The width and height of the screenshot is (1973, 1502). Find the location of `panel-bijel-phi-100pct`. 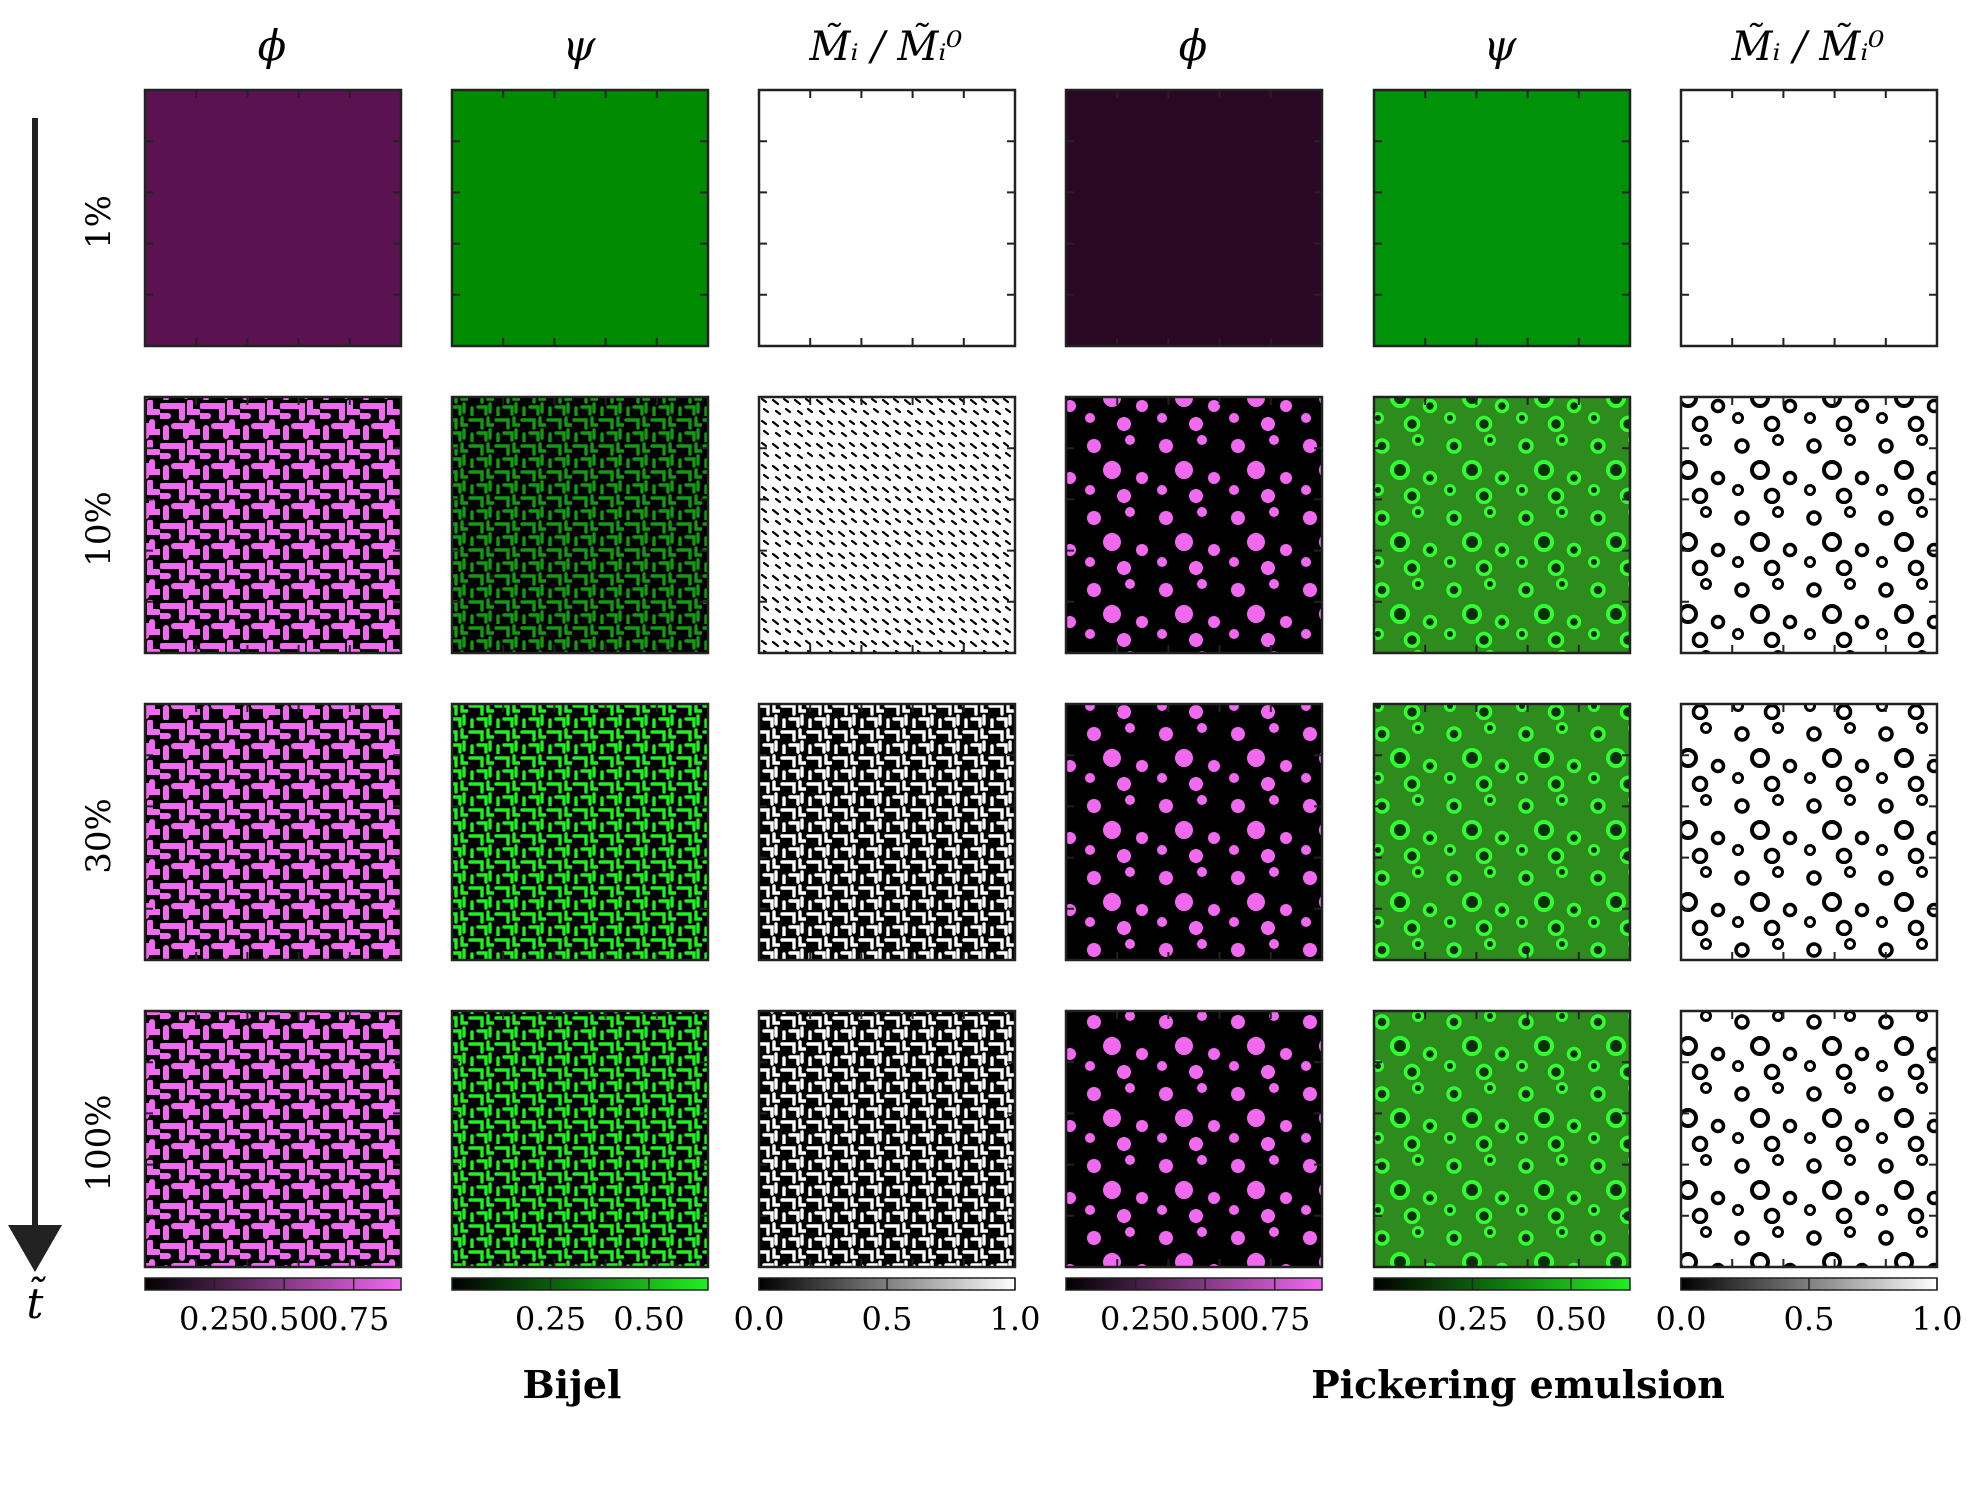

panel-bijel-phi-100pct is located at coordinates (273, 1139).